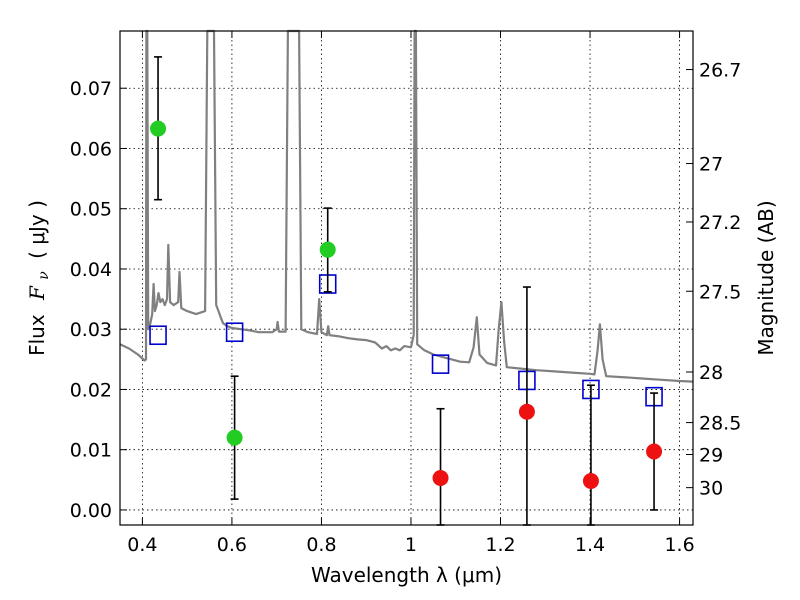  Describe the element at coordinates (406, 575) in the screenshot. I see `x-axis-title: Wavelength λ (μm)` at that location.